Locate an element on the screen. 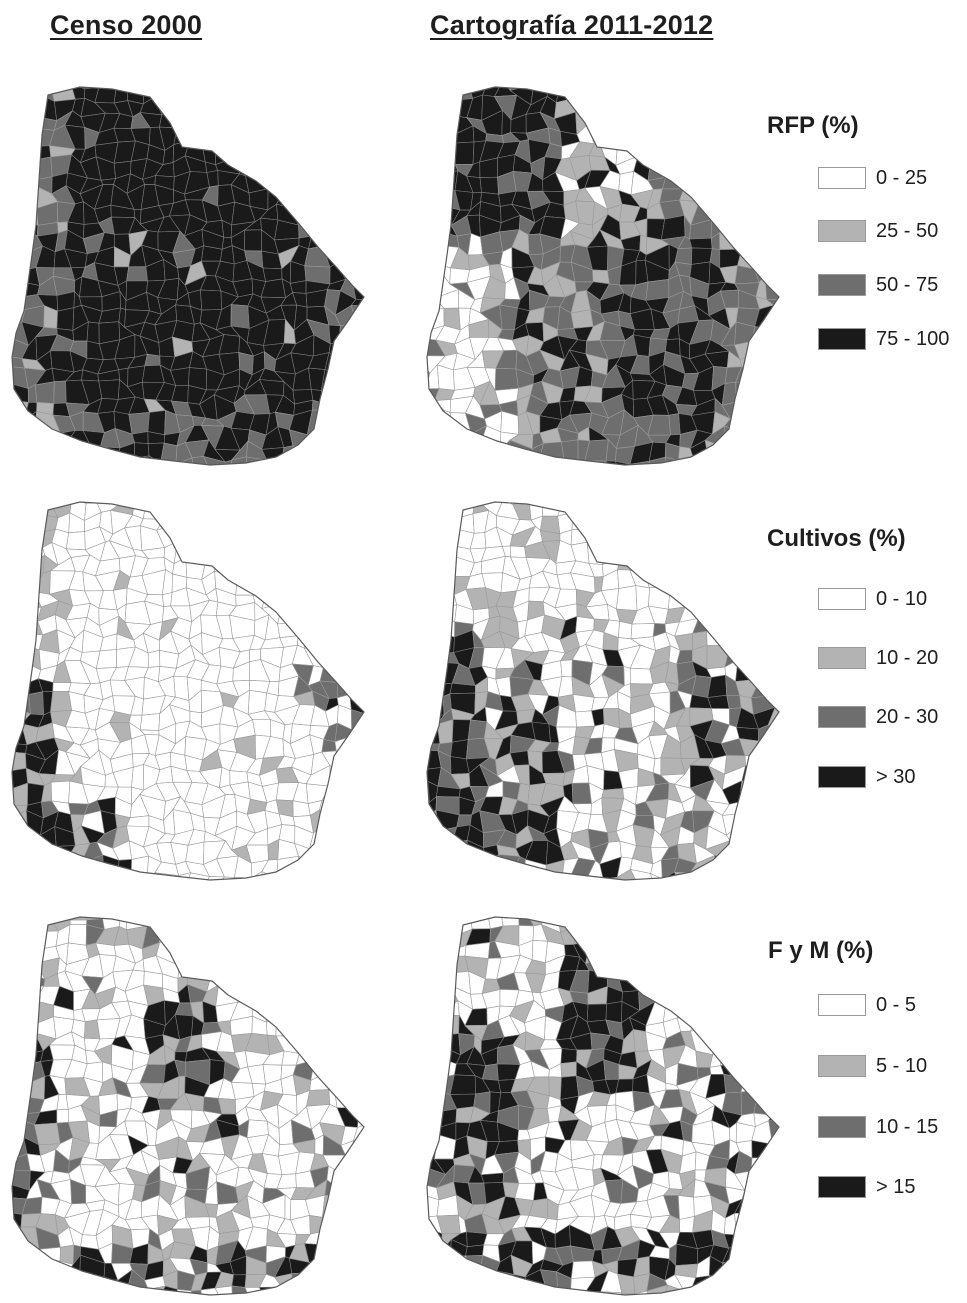 Image resolution: width=967 pixels, height=1303 pixels. legend-swatch is located at coordinates (842, 1127).